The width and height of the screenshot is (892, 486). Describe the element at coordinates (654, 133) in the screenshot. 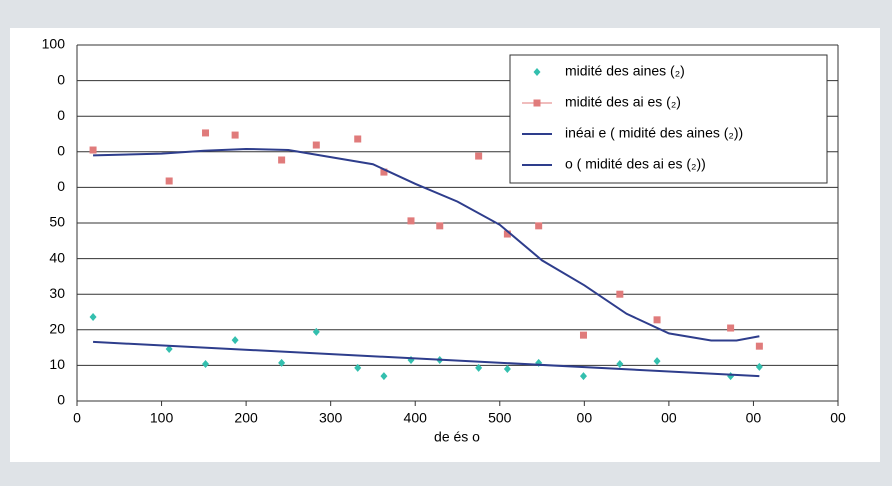

I see `legend-label: inéai e ( midité des aines (₂))` at that location.